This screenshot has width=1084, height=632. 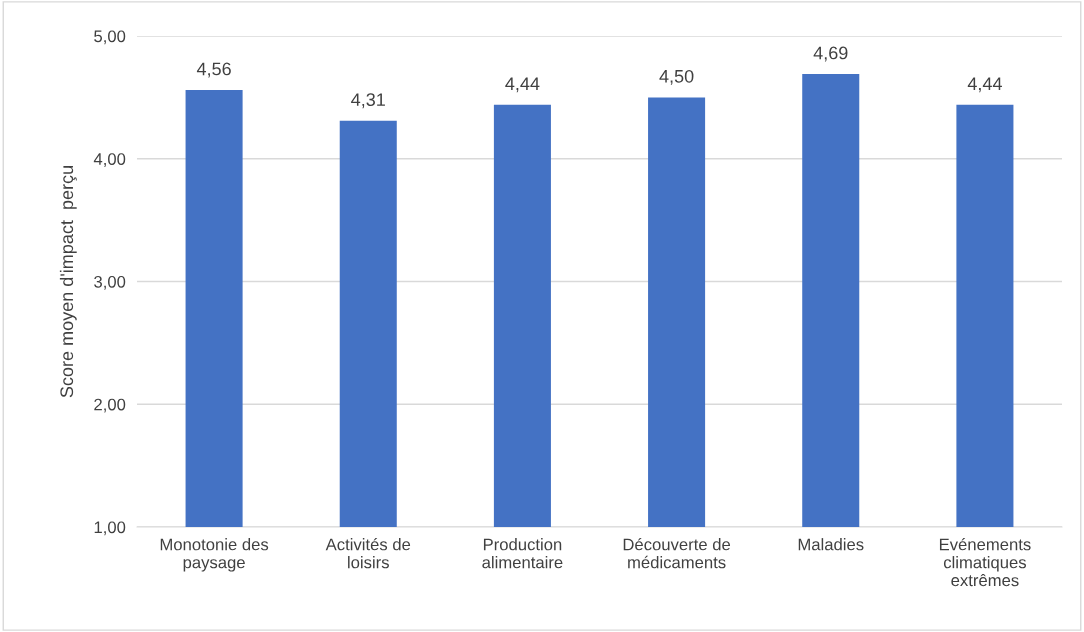 I want to click on y-axis-title: Score moyen d'impact perçu, so click(x=68, y=282).